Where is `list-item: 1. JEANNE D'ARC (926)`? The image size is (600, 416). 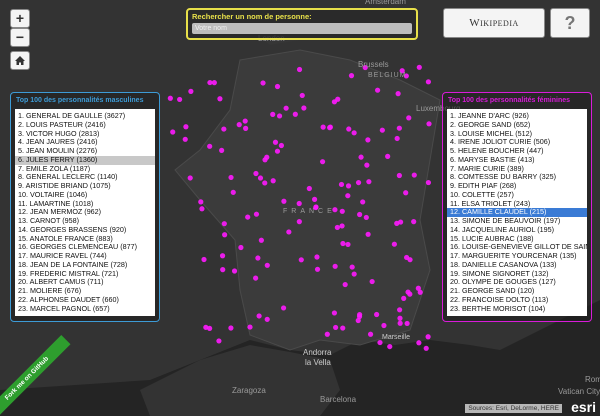
list-item: 1. JEANNE D'ARC (926) is located at coordinates (489, 116).